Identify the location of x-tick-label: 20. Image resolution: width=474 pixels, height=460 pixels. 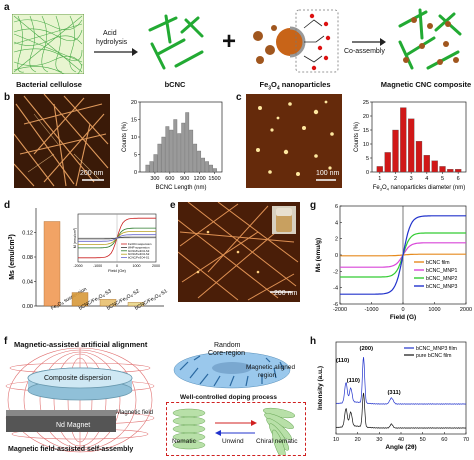
(358, 440).